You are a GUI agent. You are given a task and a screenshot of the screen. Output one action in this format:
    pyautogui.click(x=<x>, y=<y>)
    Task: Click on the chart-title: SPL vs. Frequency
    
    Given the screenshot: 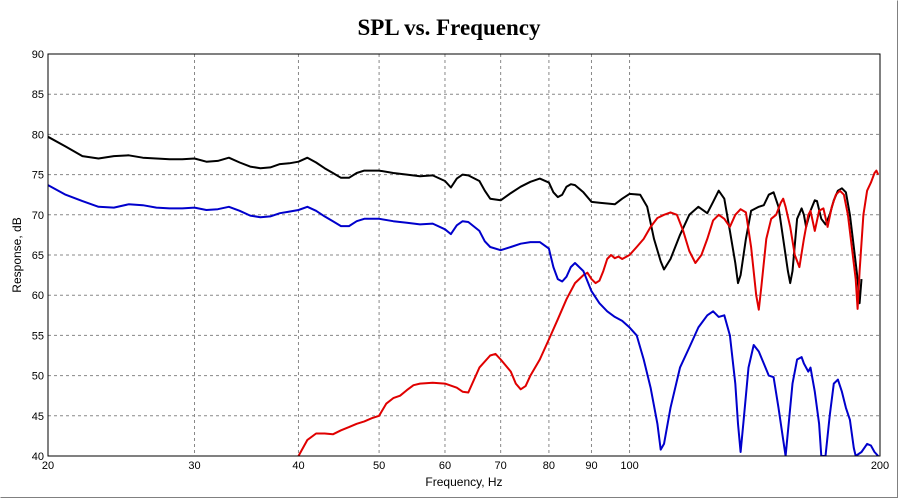 What is the action you would take?
    pyautogui.click(x=449, y=27)
    